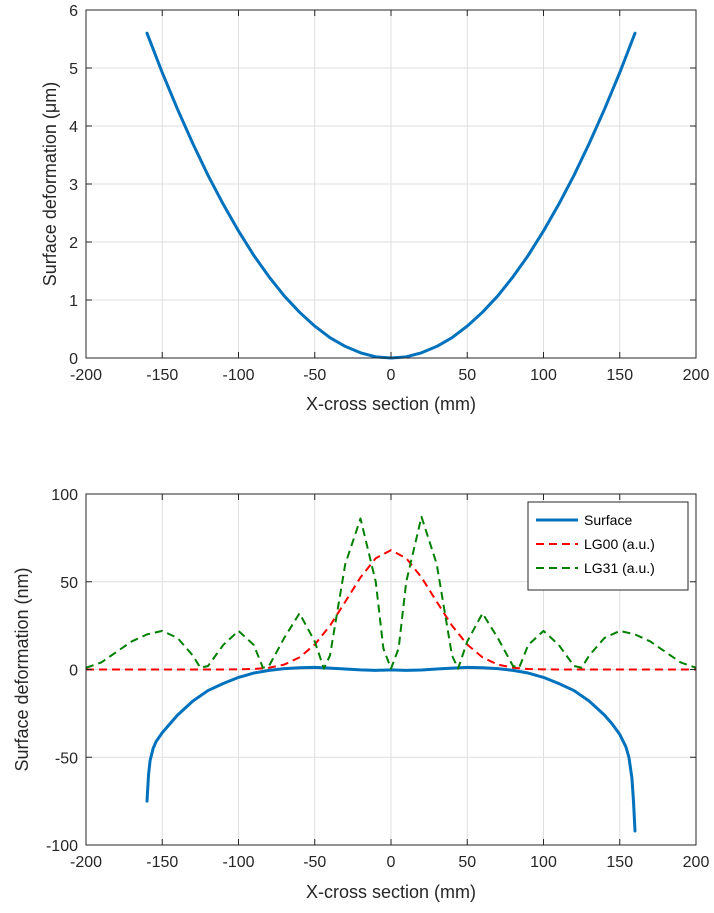 The image size is (714, 913). Describe the element at coordinates (73, 243) in the screenshot. I see `y-tick-label: 2` at that location.